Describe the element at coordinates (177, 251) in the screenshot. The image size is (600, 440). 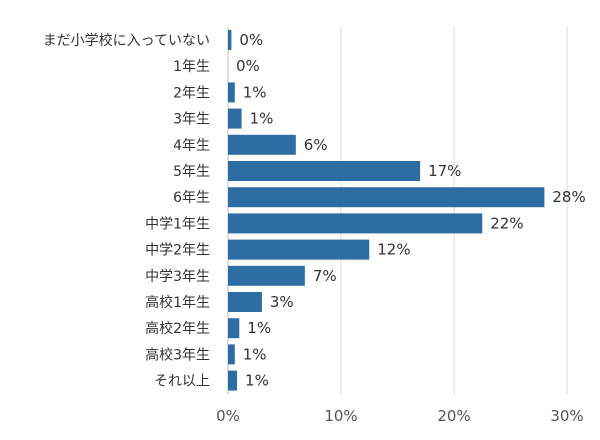
I see `category-label: 中学2年生` at that location.